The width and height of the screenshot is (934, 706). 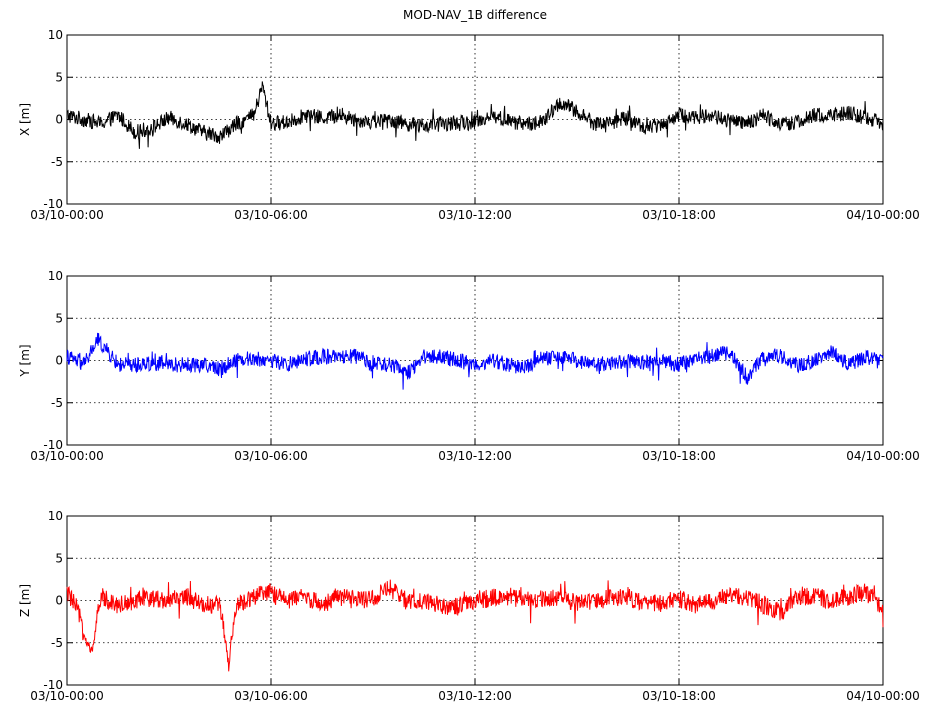 What do you see at coordinates (271, 696) in the screenshot?
I see `z-xtick-label: 03/10-06:00` at bounding box center [271, 696].